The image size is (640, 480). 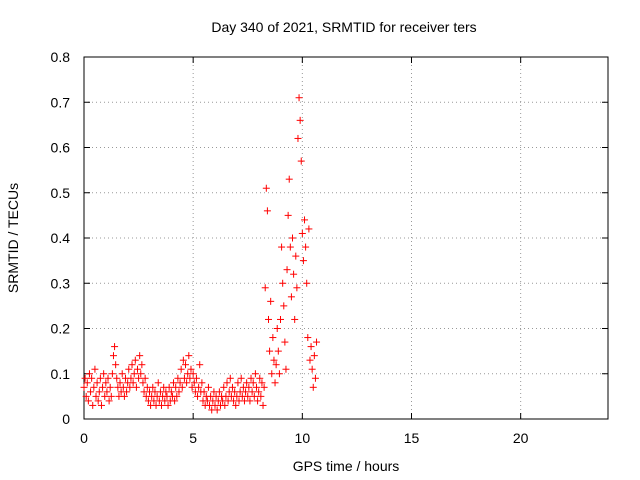 I want to click on y-tick-label: 0.4, so click(x=61, y=238).